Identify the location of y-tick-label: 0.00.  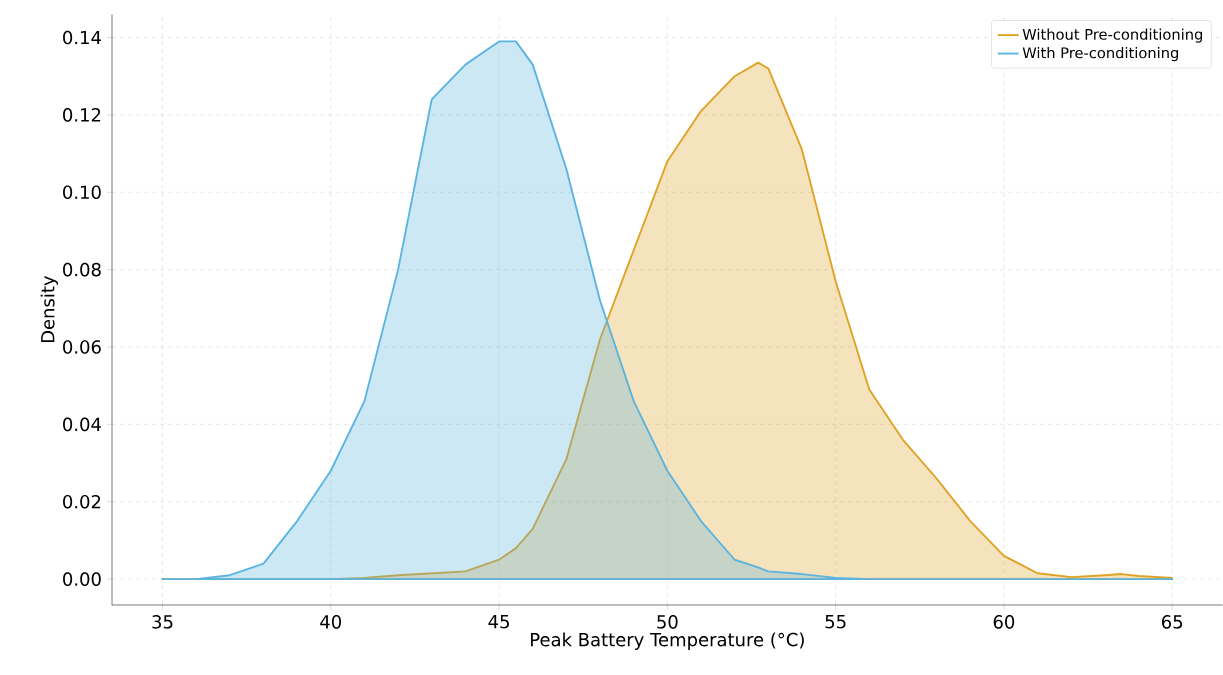
(82, 579).